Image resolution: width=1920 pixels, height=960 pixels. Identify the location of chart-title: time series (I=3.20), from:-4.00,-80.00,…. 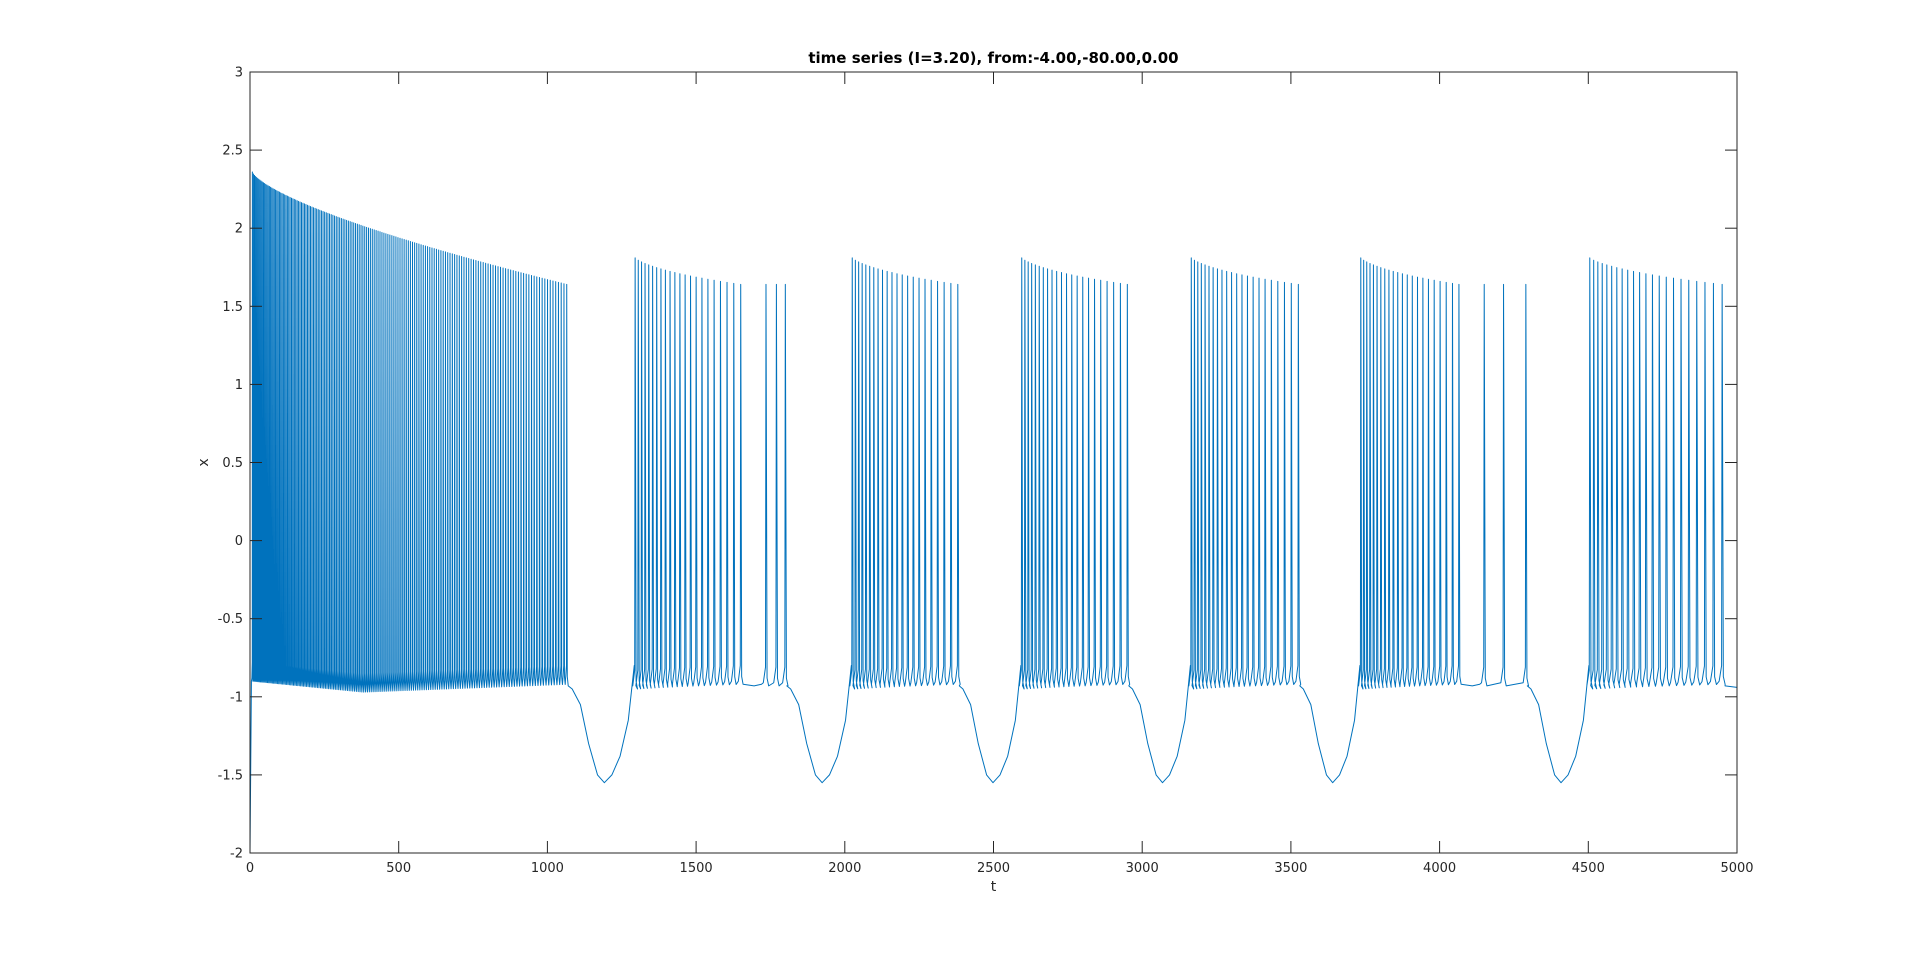
(993, 58).